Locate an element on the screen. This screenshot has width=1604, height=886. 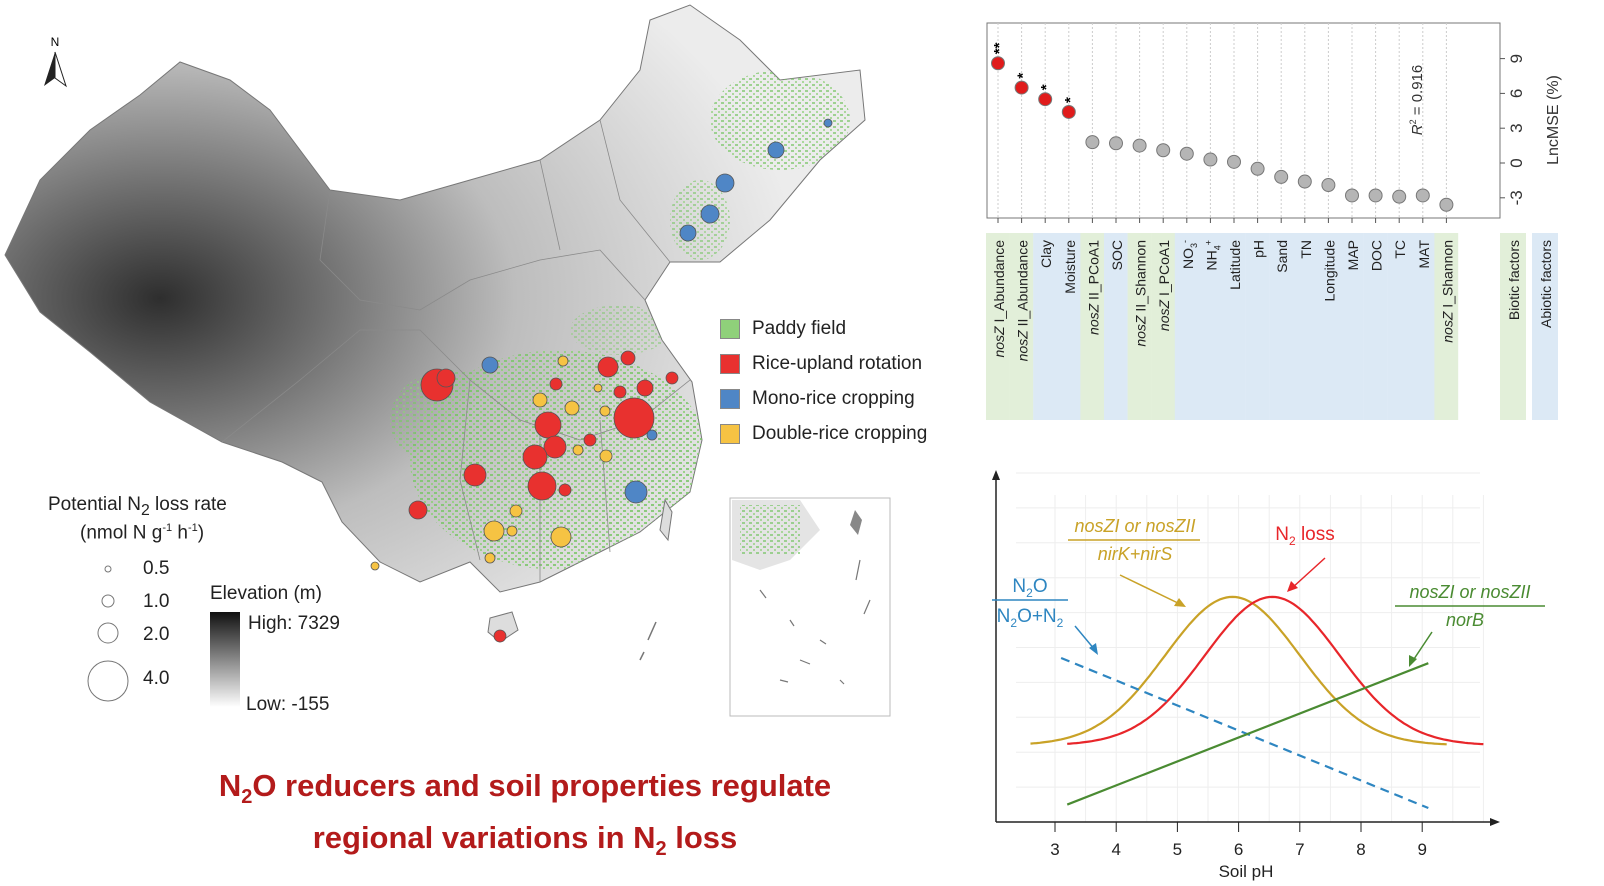
text-span: Clay is located at coordinates (1046, 254).